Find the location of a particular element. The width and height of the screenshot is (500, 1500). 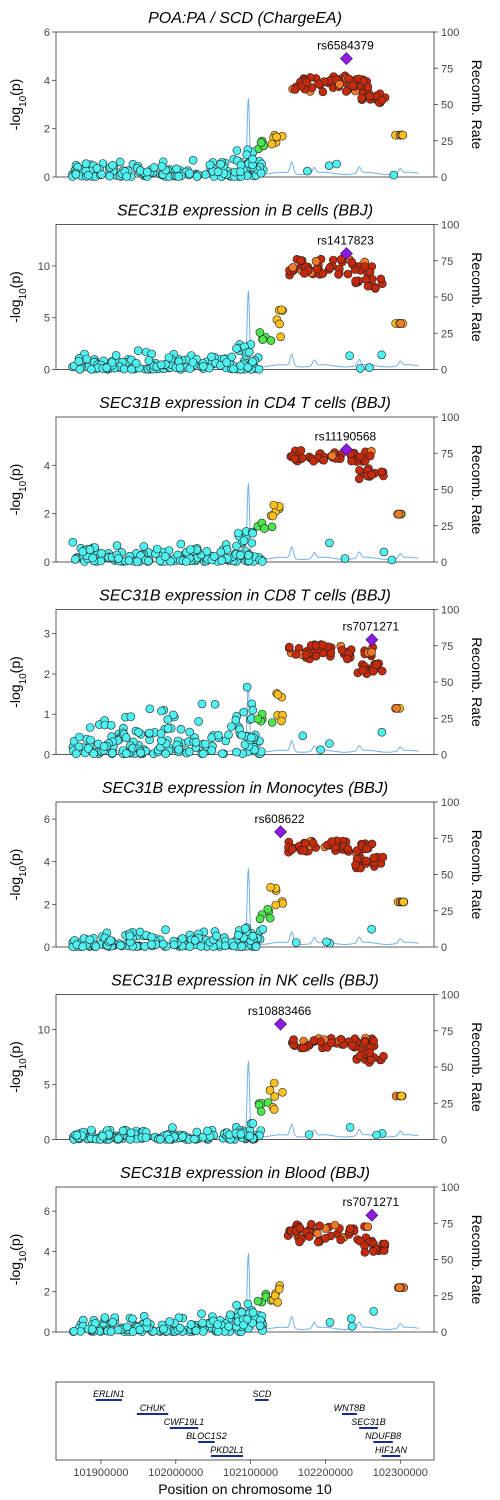

gene-track-frame is located at coordinates (245, 1421).